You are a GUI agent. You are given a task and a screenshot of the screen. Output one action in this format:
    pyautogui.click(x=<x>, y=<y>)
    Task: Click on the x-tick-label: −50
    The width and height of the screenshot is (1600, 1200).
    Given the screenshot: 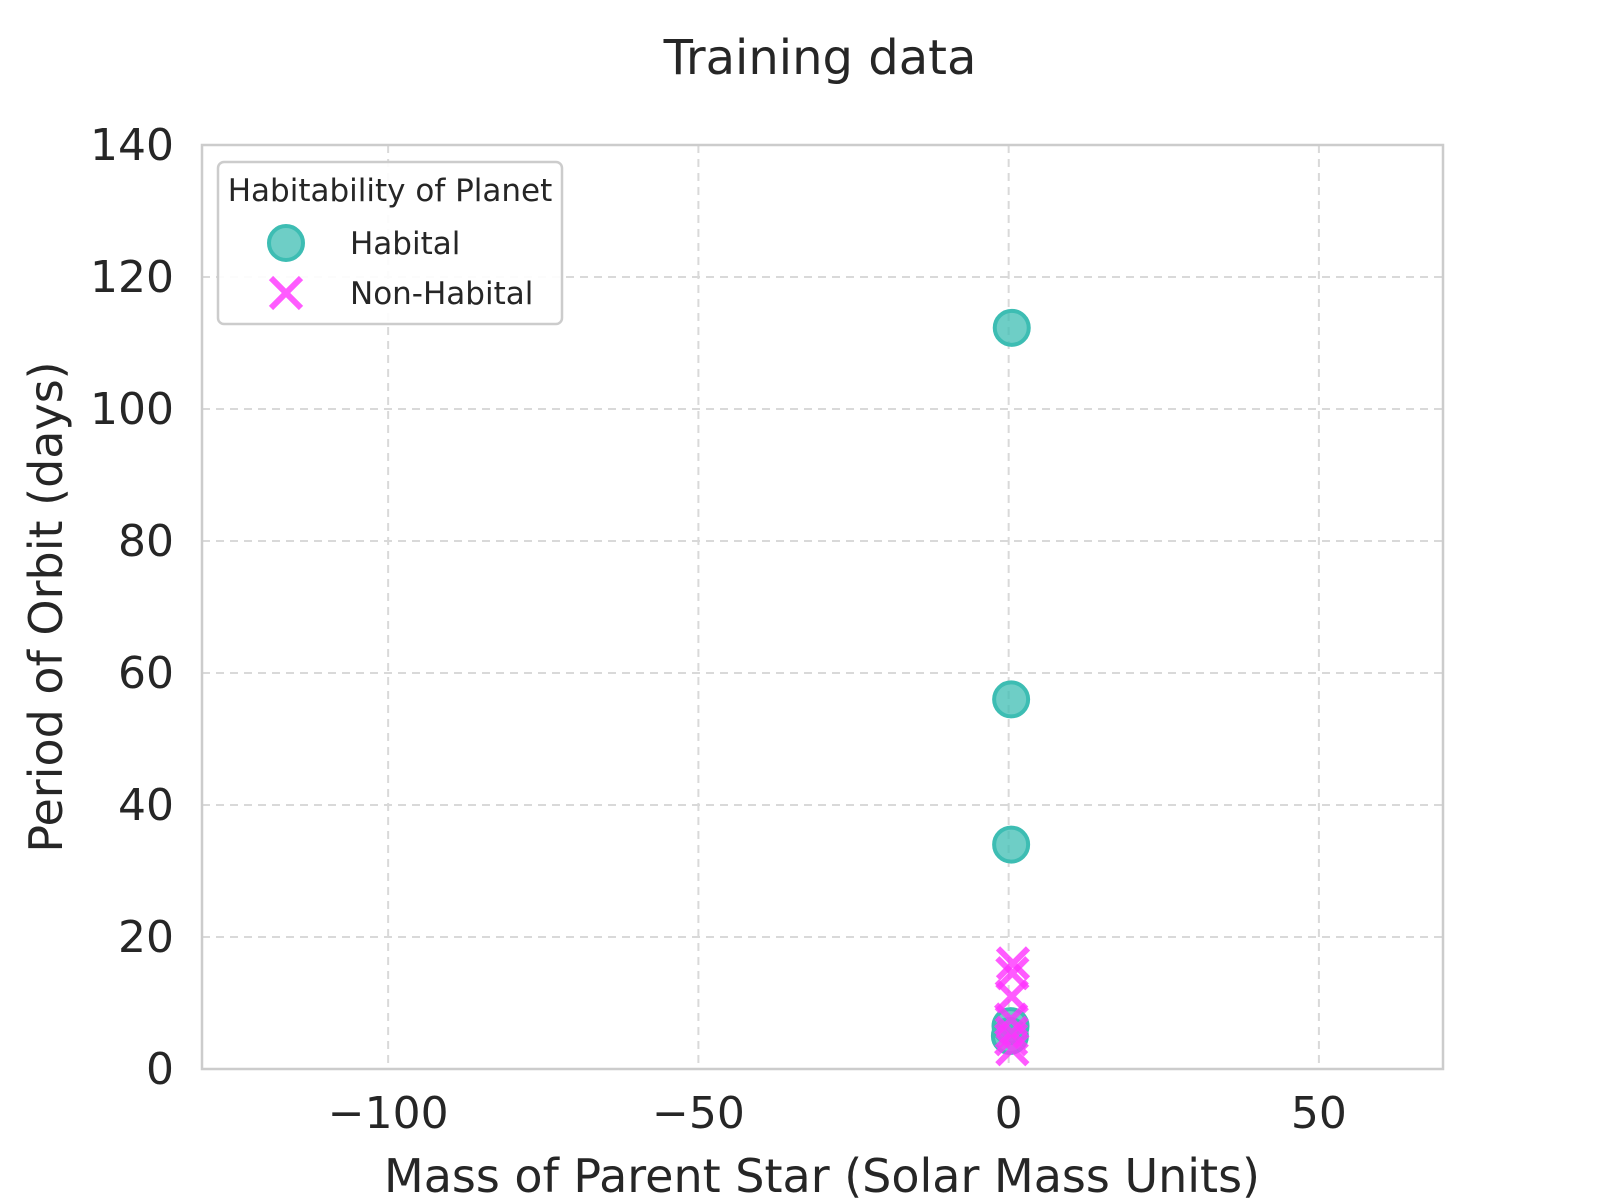 What is the action you would take?
    pyautogui.click(x=698, y=1113)
    